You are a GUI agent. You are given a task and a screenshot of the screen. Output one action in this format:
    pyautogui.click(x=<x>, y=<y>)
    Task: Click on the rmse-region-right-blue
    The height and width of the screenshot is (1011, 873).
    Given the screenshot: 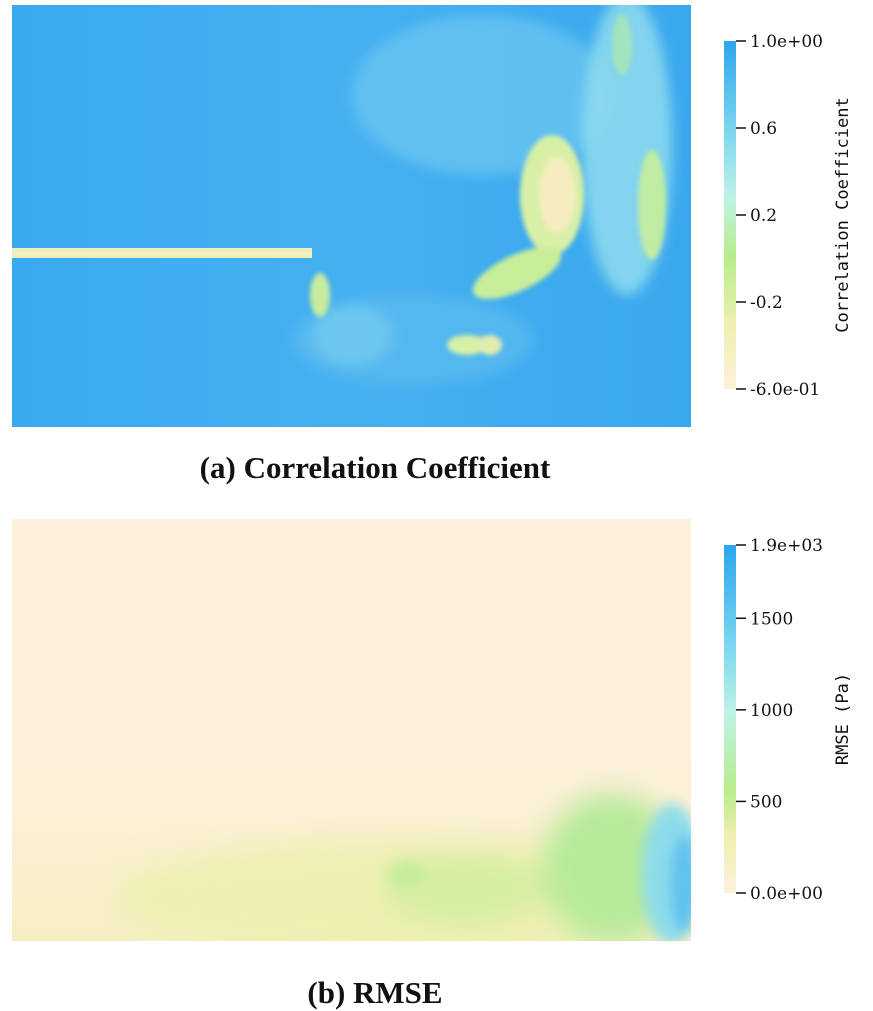 What is the action you would take?
    pyautogui.click(x=680, y=884)
    